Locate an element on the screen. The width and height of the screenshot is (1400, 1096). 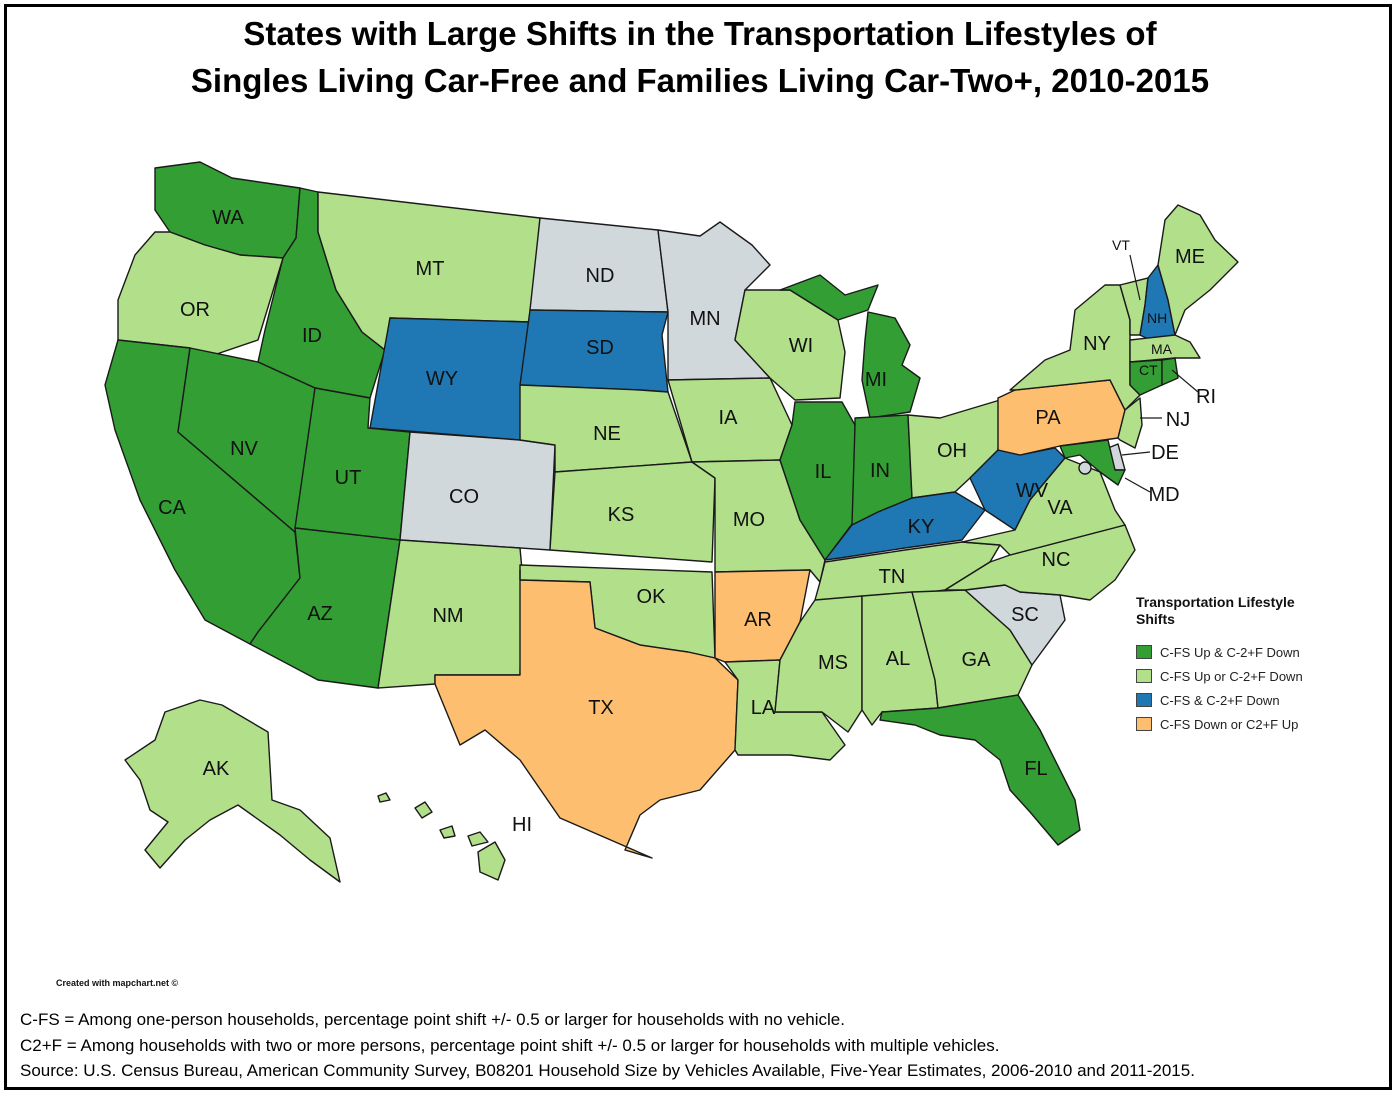
state-MD is located at coordinates (1092, 462).